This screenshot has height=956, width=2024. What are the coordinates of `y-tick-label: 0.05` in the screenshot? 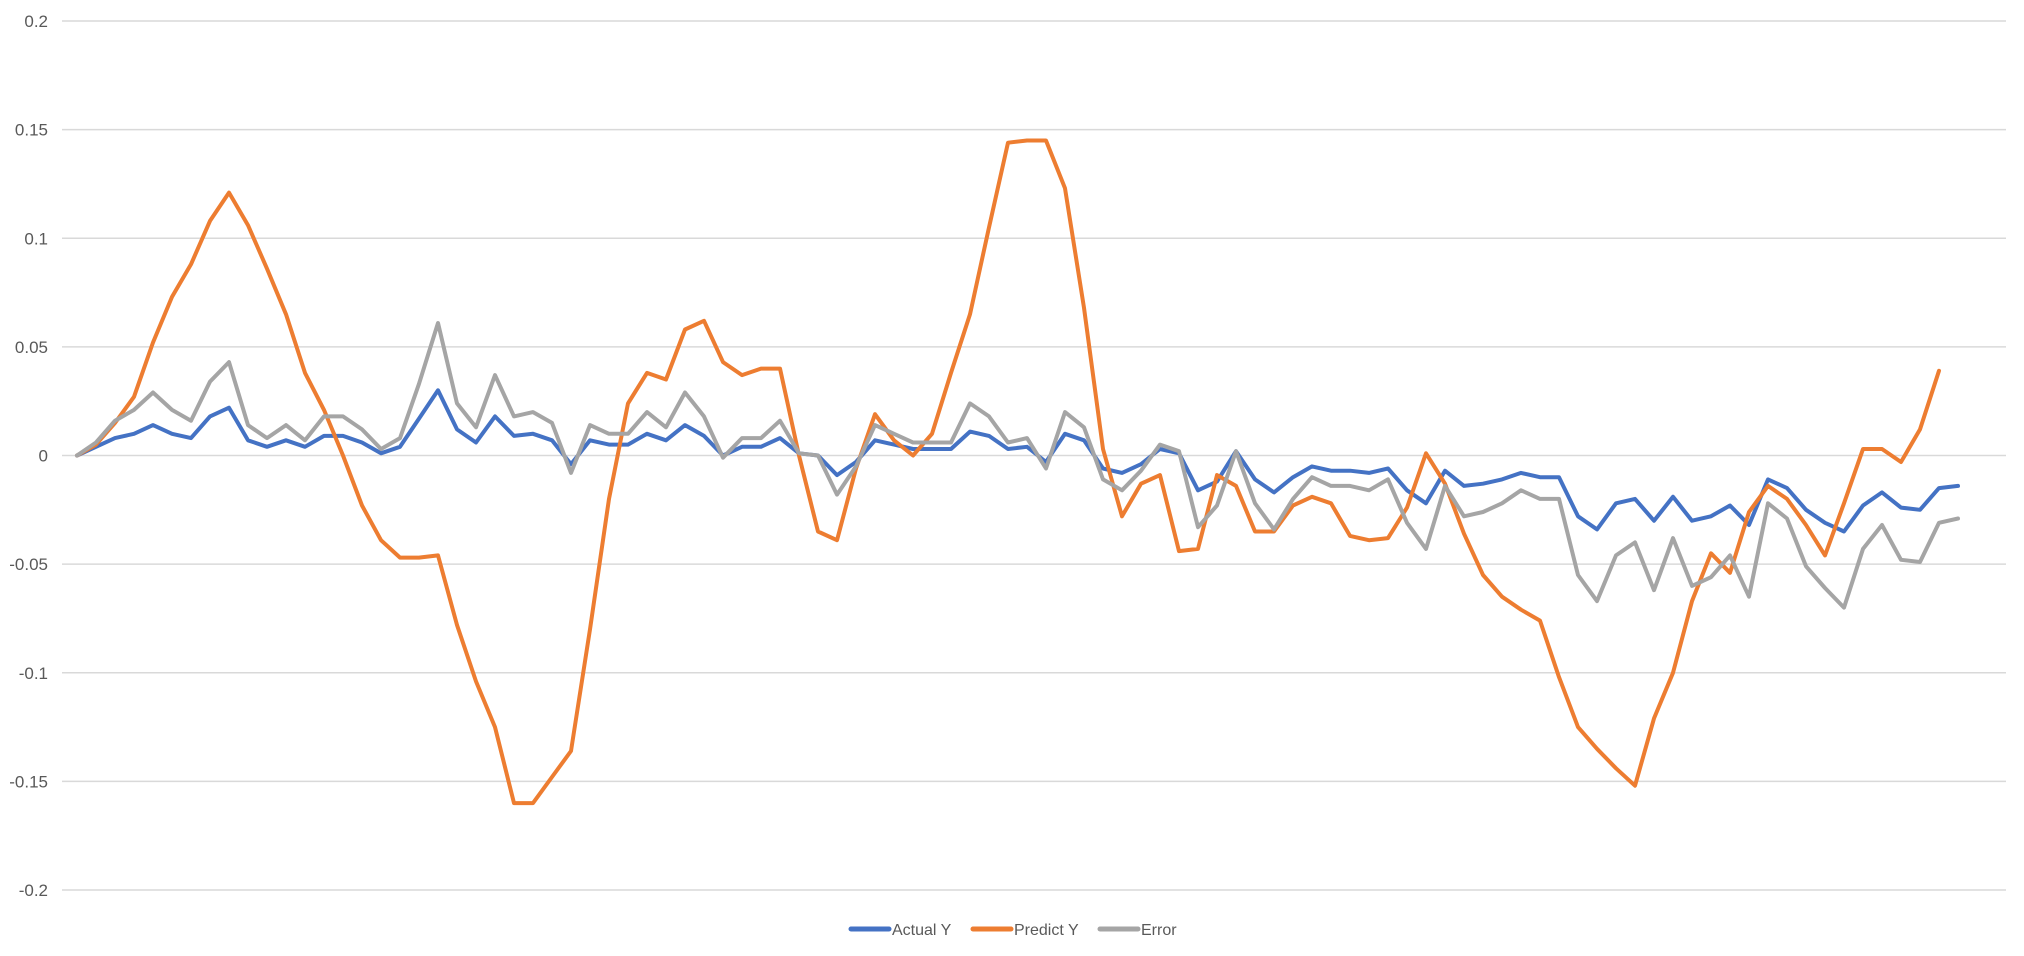 It's located at (31, 347).